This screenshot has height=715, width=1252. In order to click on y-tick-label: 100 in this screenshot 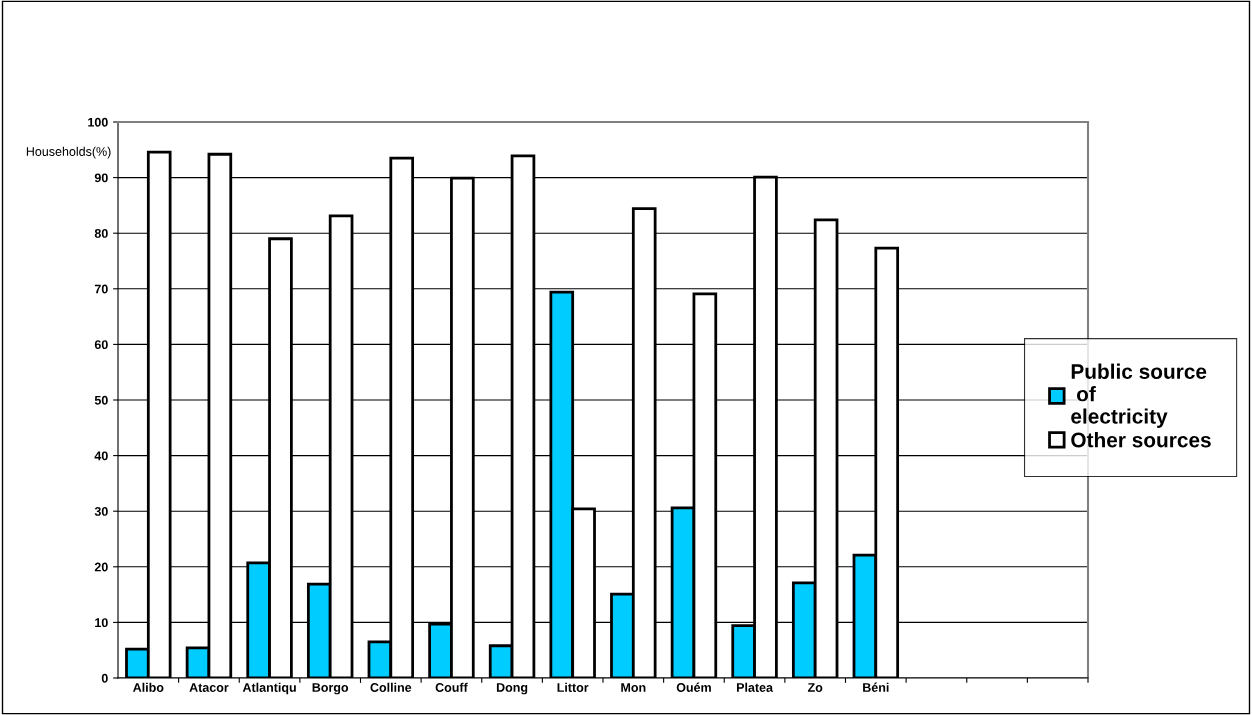, I will do `click(98, 122)`.